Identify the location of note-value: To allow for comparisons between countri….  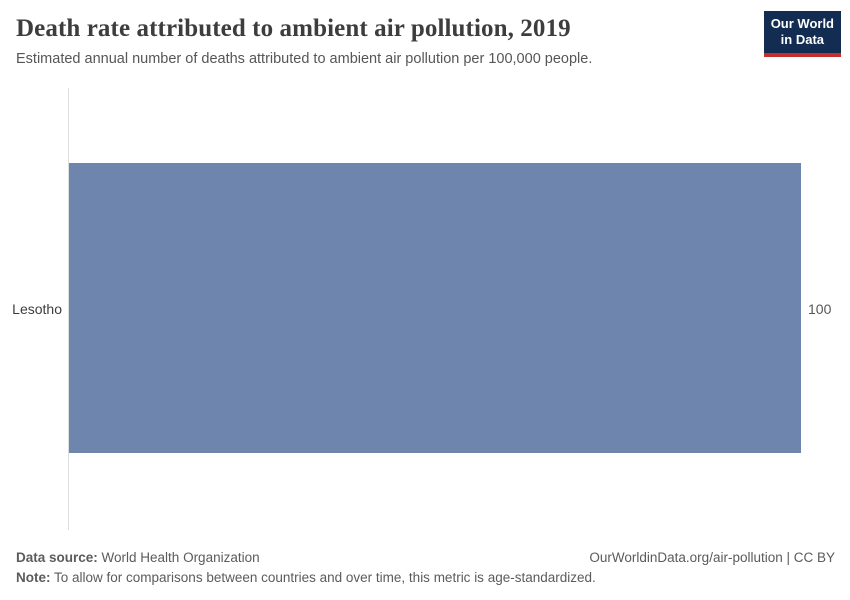
(323, 577).